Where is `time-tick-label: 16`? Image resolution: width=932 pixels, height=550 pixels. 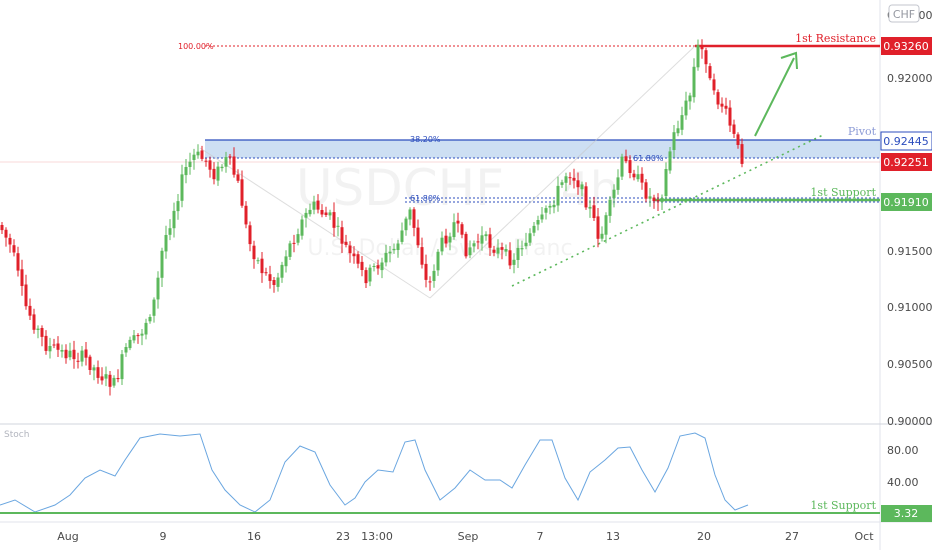
time-tick-label: 16 is located at coordinates (254, 536).